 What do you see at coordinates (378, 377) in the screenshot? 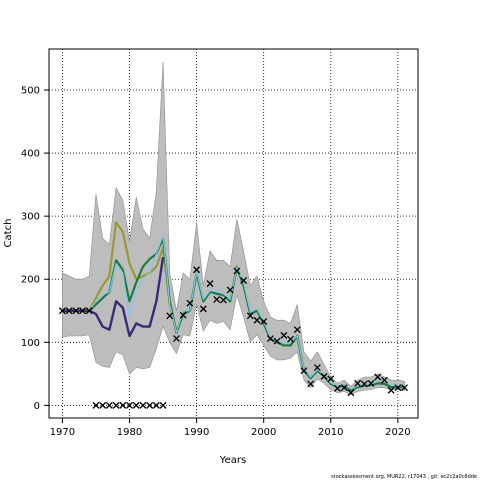
I see `observed-point-2017` at bounding box center [378, 377].